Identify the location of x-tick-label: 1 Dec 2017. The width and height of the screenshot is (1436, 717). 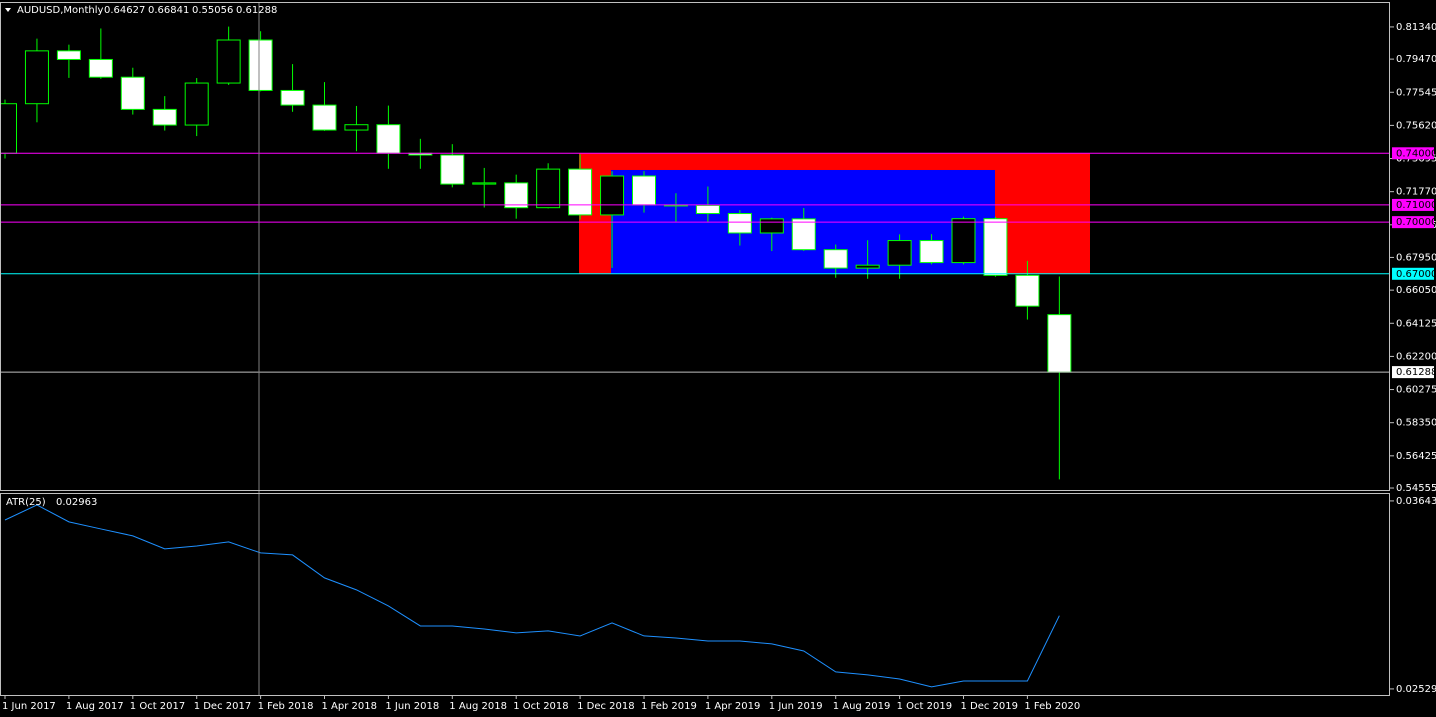
(223, 706).